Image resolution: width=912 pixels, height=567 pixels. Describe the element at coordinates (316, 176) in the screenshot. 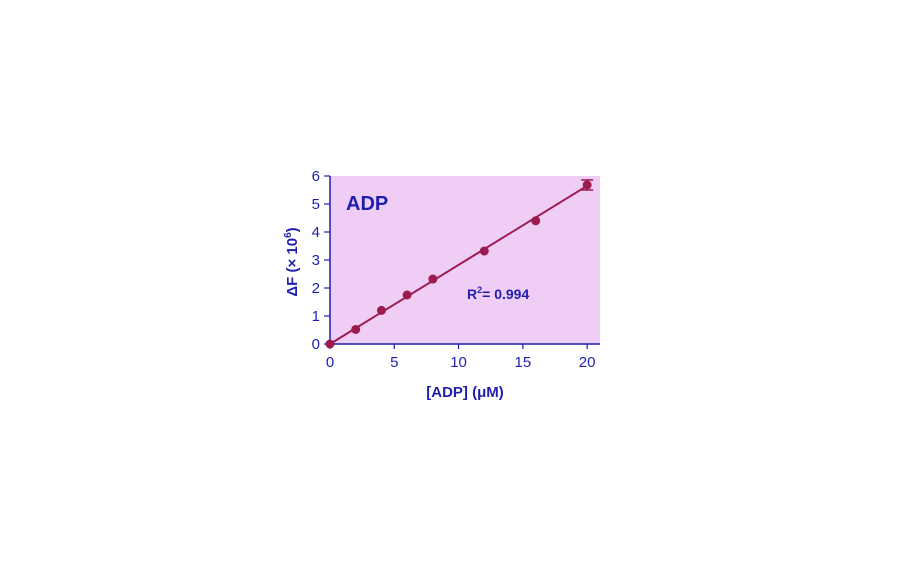

I see `y-tick-label: 6` at that location.